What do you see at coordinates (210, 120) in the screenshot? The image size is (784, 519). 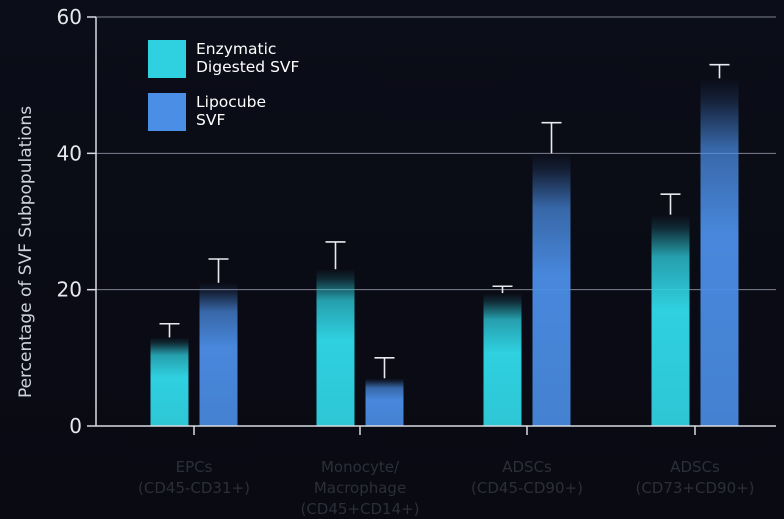 I see `legend-label: SVF` at bounding box center [210, 120].